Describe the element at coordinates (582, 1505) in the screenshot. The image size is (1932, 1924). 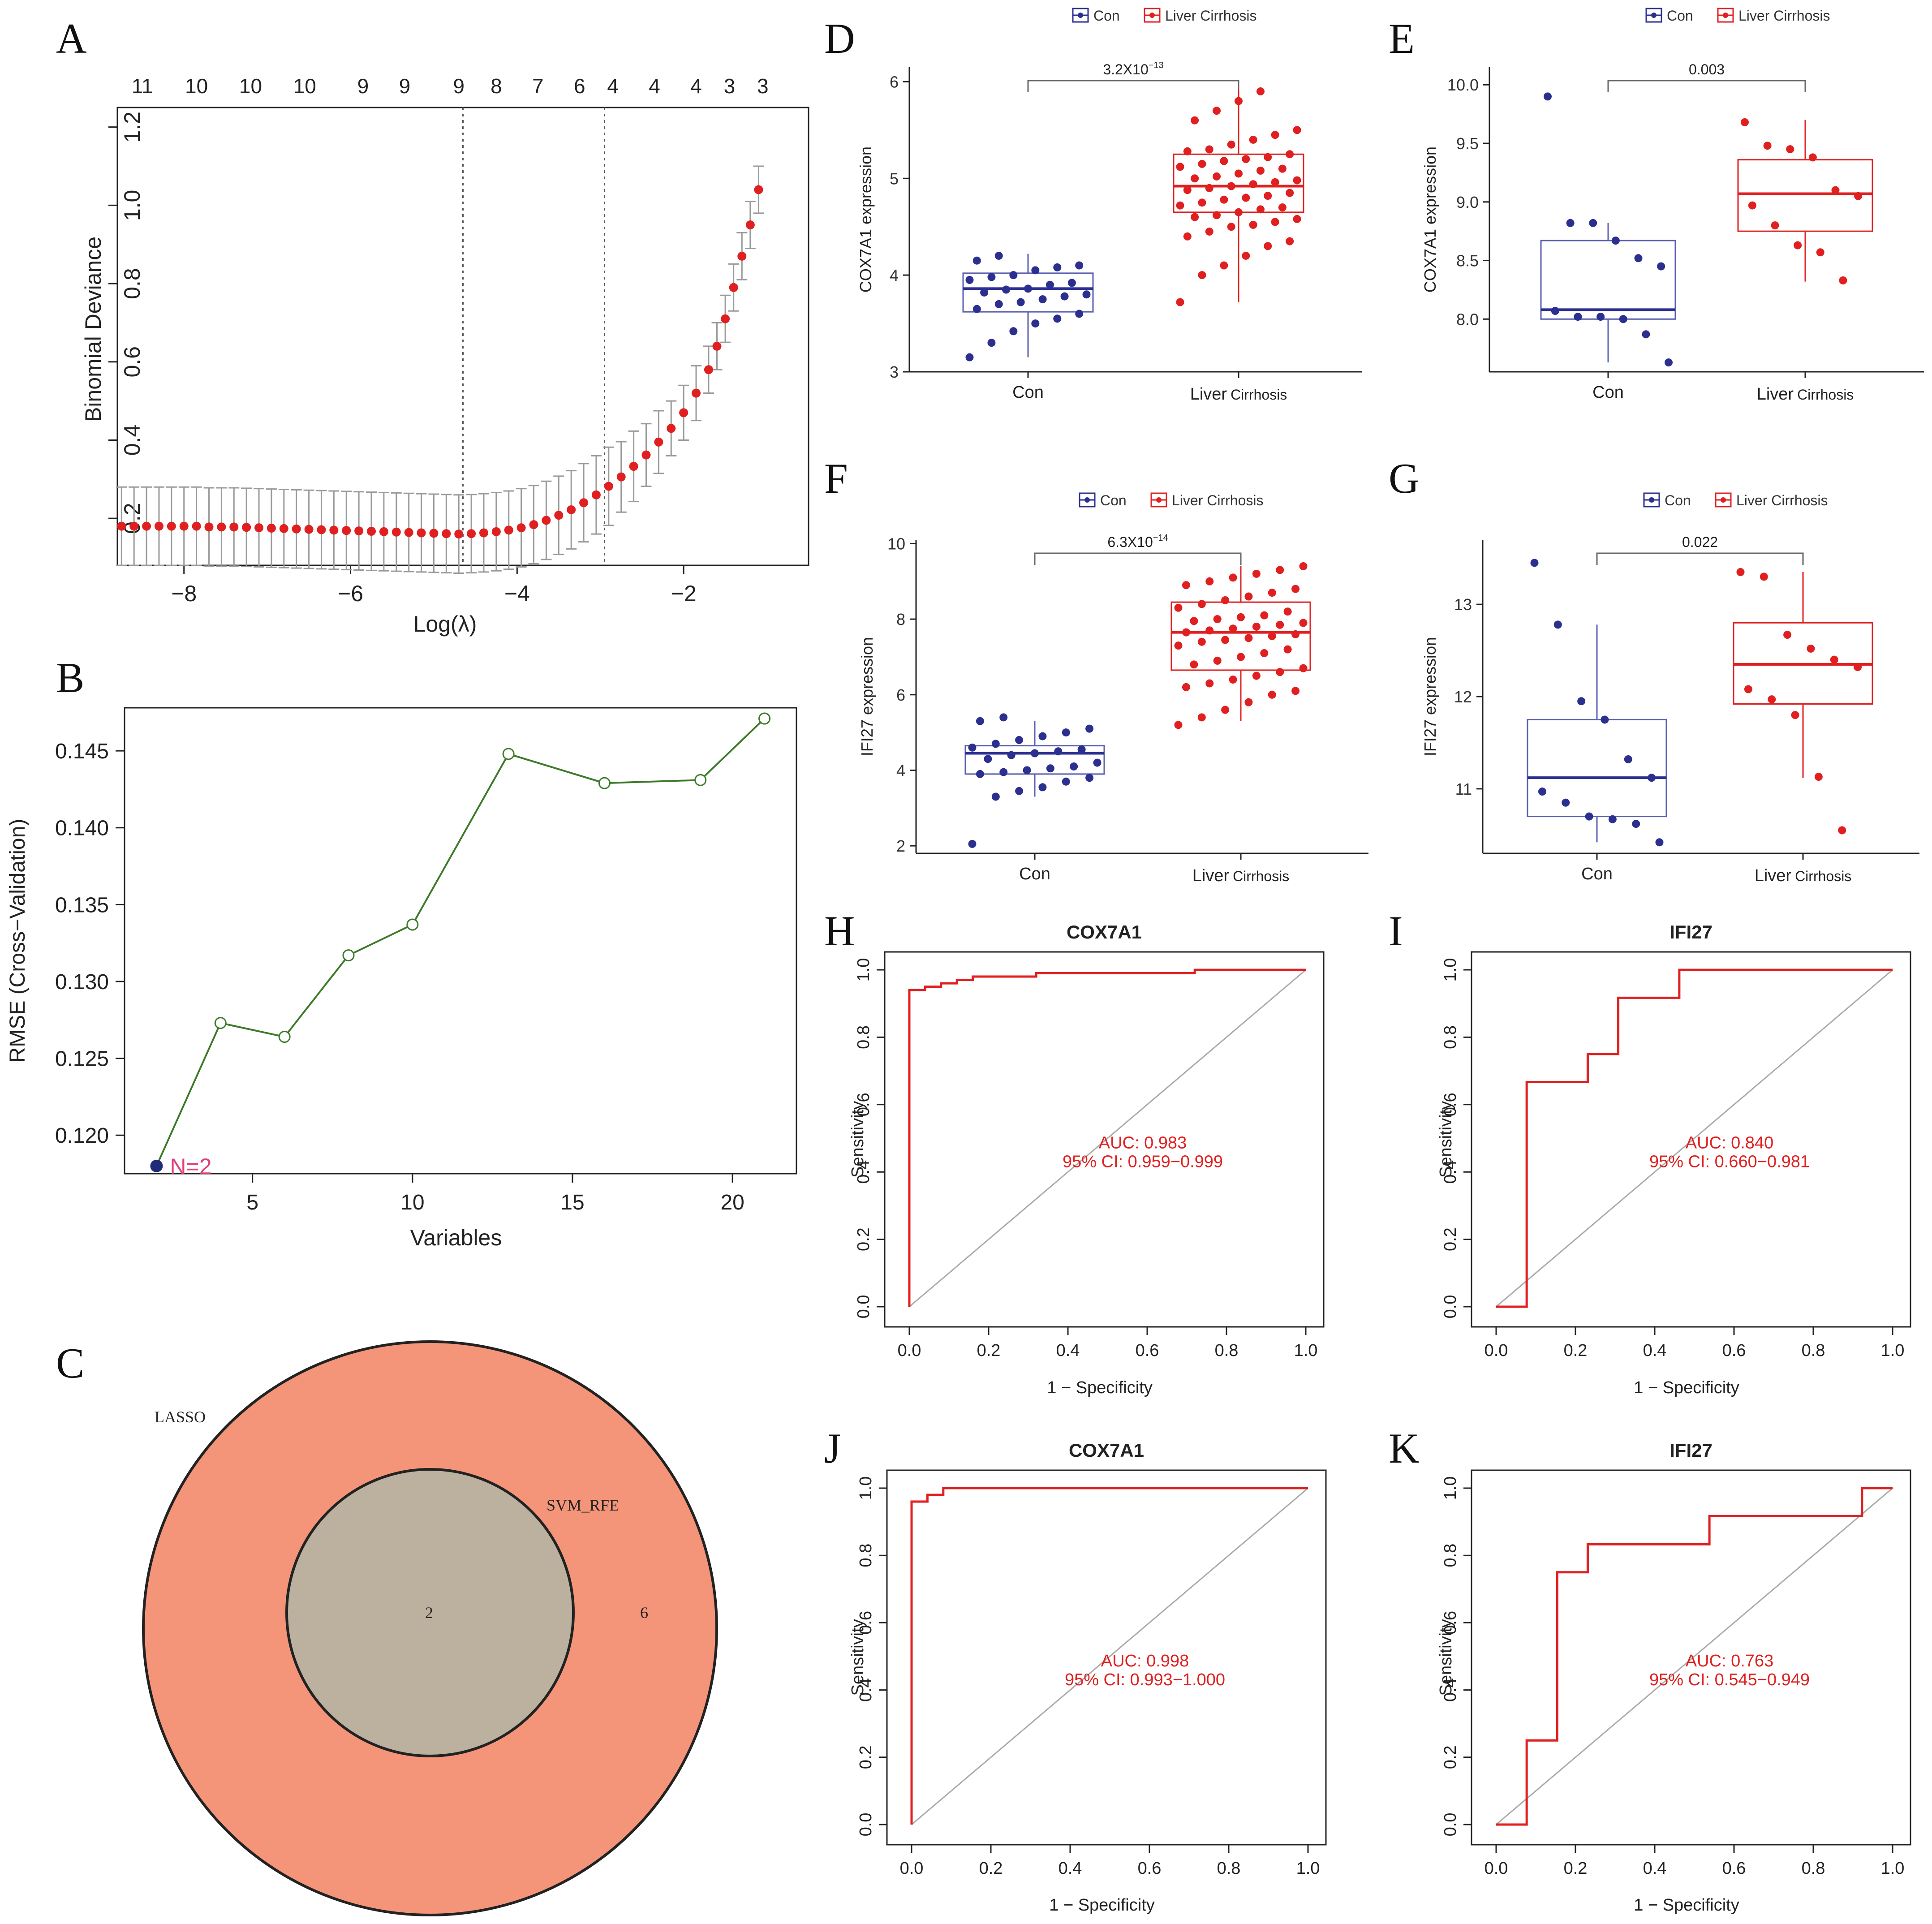
I see `venn-svm-rfe-label: SVM_RFE` at that location.